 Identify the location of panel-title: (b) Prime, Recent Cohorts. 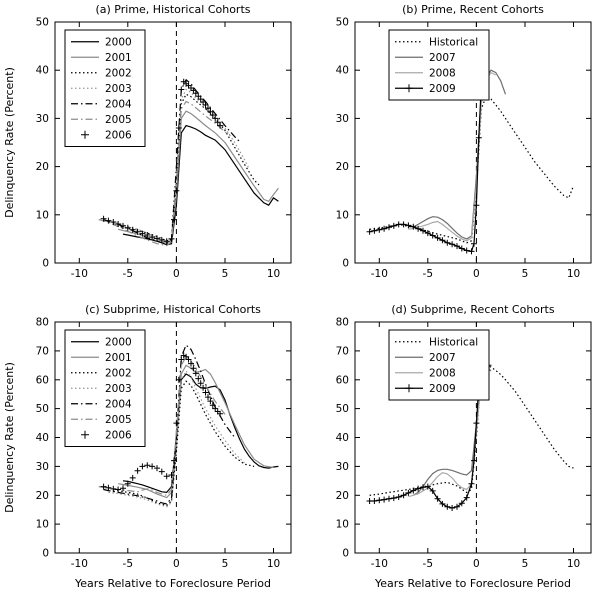
(473, 9).